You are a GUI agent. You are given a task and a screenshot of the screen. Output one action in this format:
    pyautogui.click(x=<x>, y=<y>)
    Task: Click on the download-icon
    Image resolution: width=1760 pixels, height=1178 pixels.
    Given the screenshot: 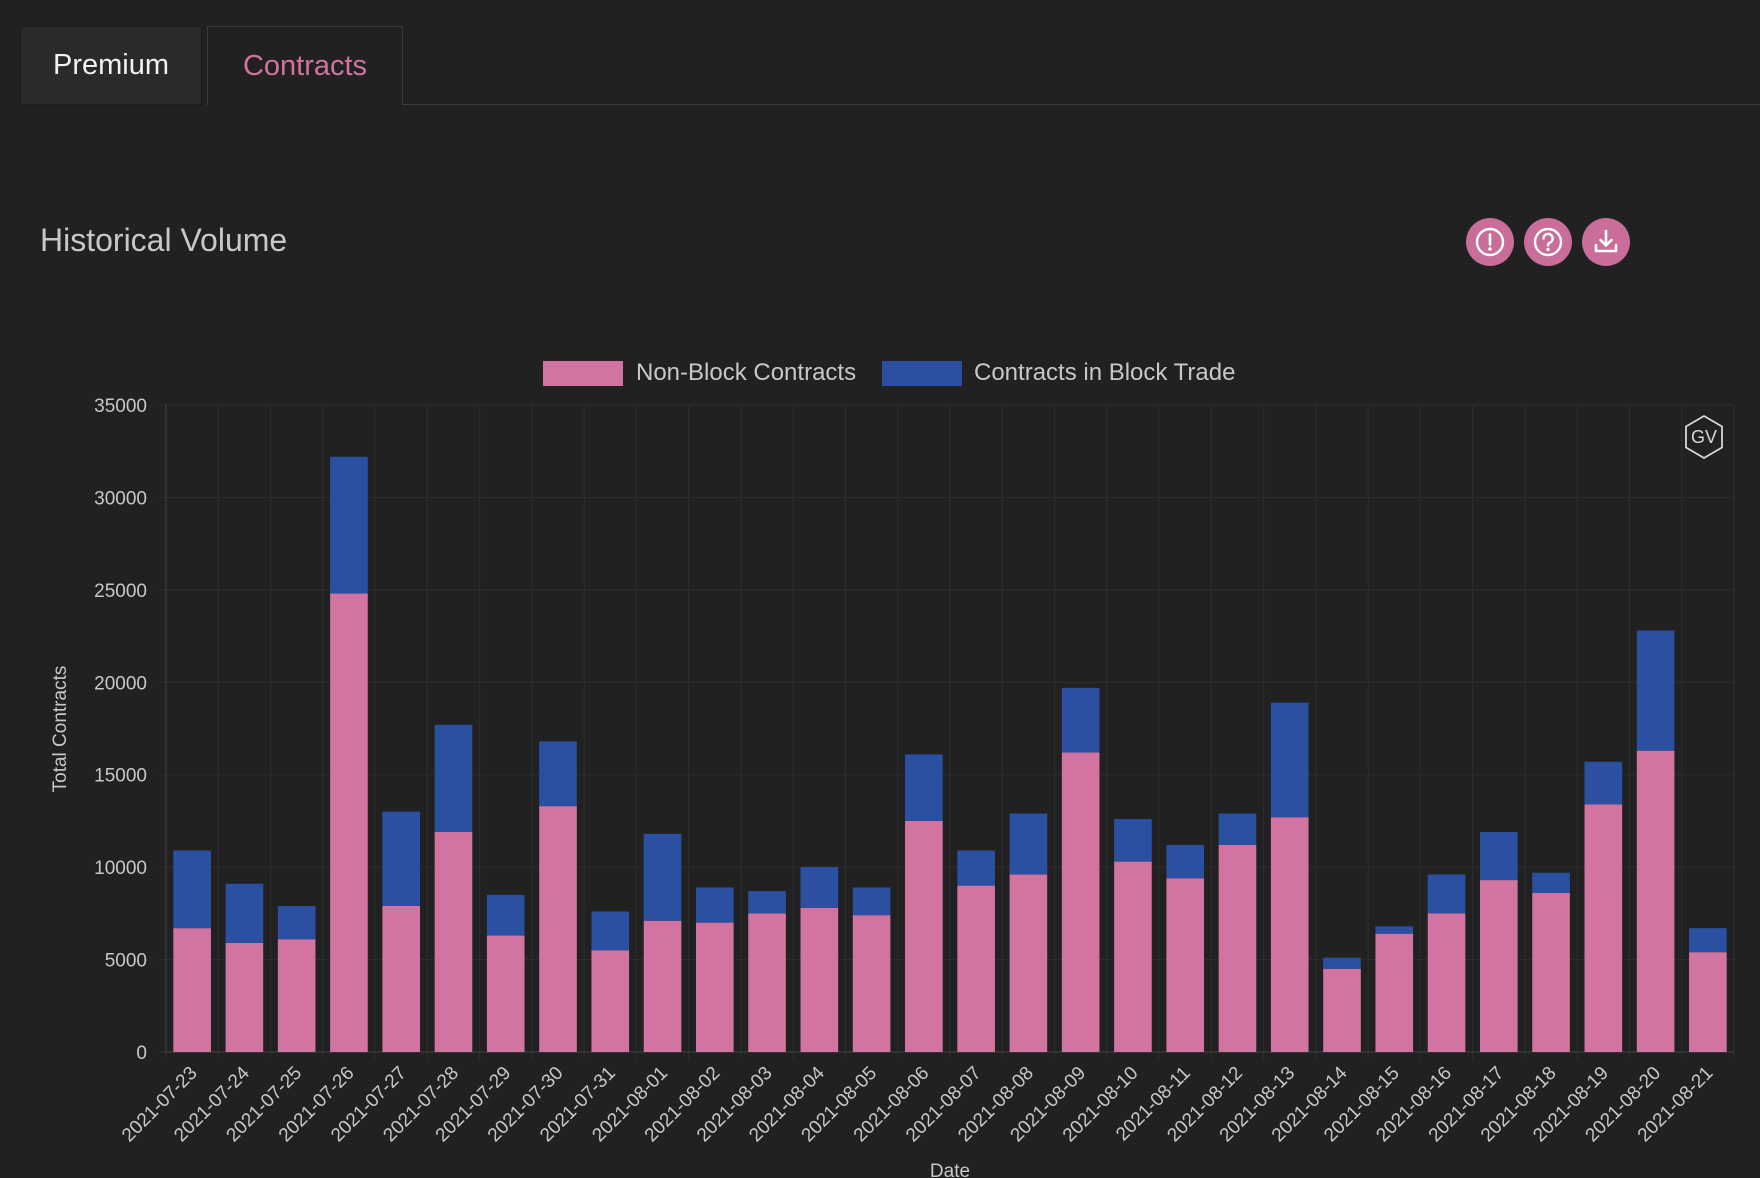 What is the action you would take?
    pyautogui.click(x=1606, y=241)
    